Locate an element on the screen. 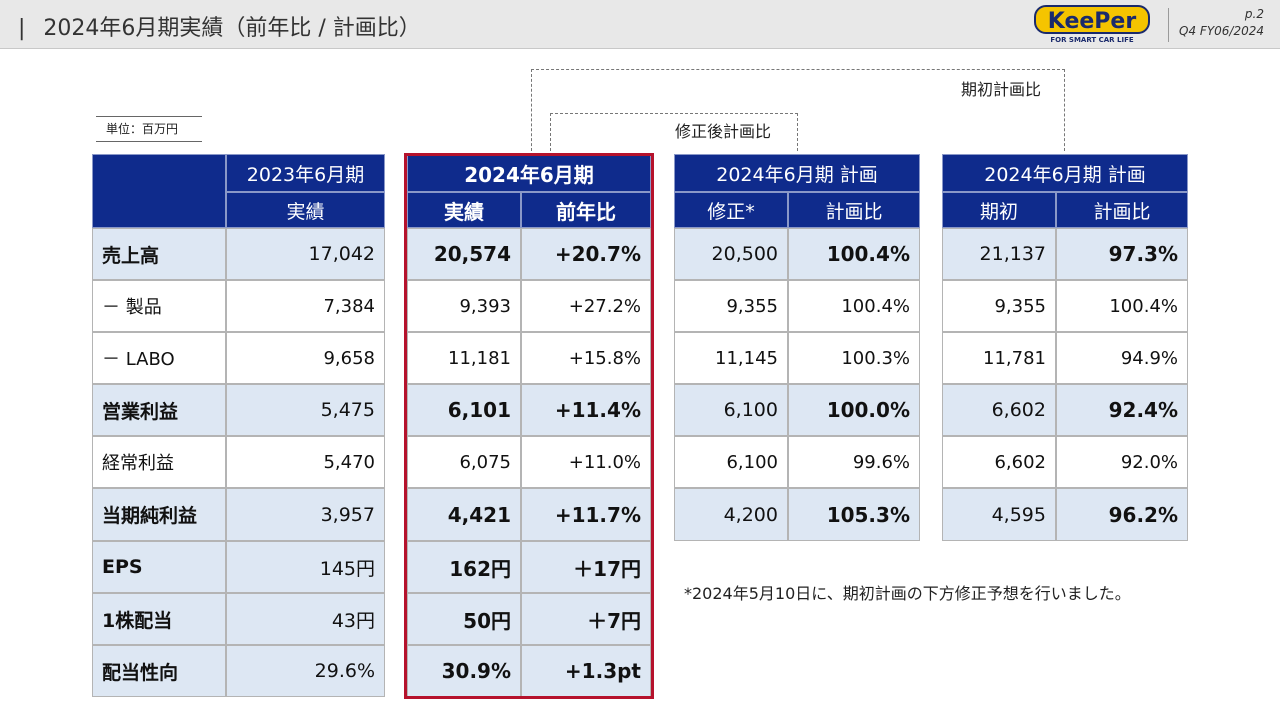  revised-plan-bracket-label: 修正後計画比 is located at coordinates (723, 130).